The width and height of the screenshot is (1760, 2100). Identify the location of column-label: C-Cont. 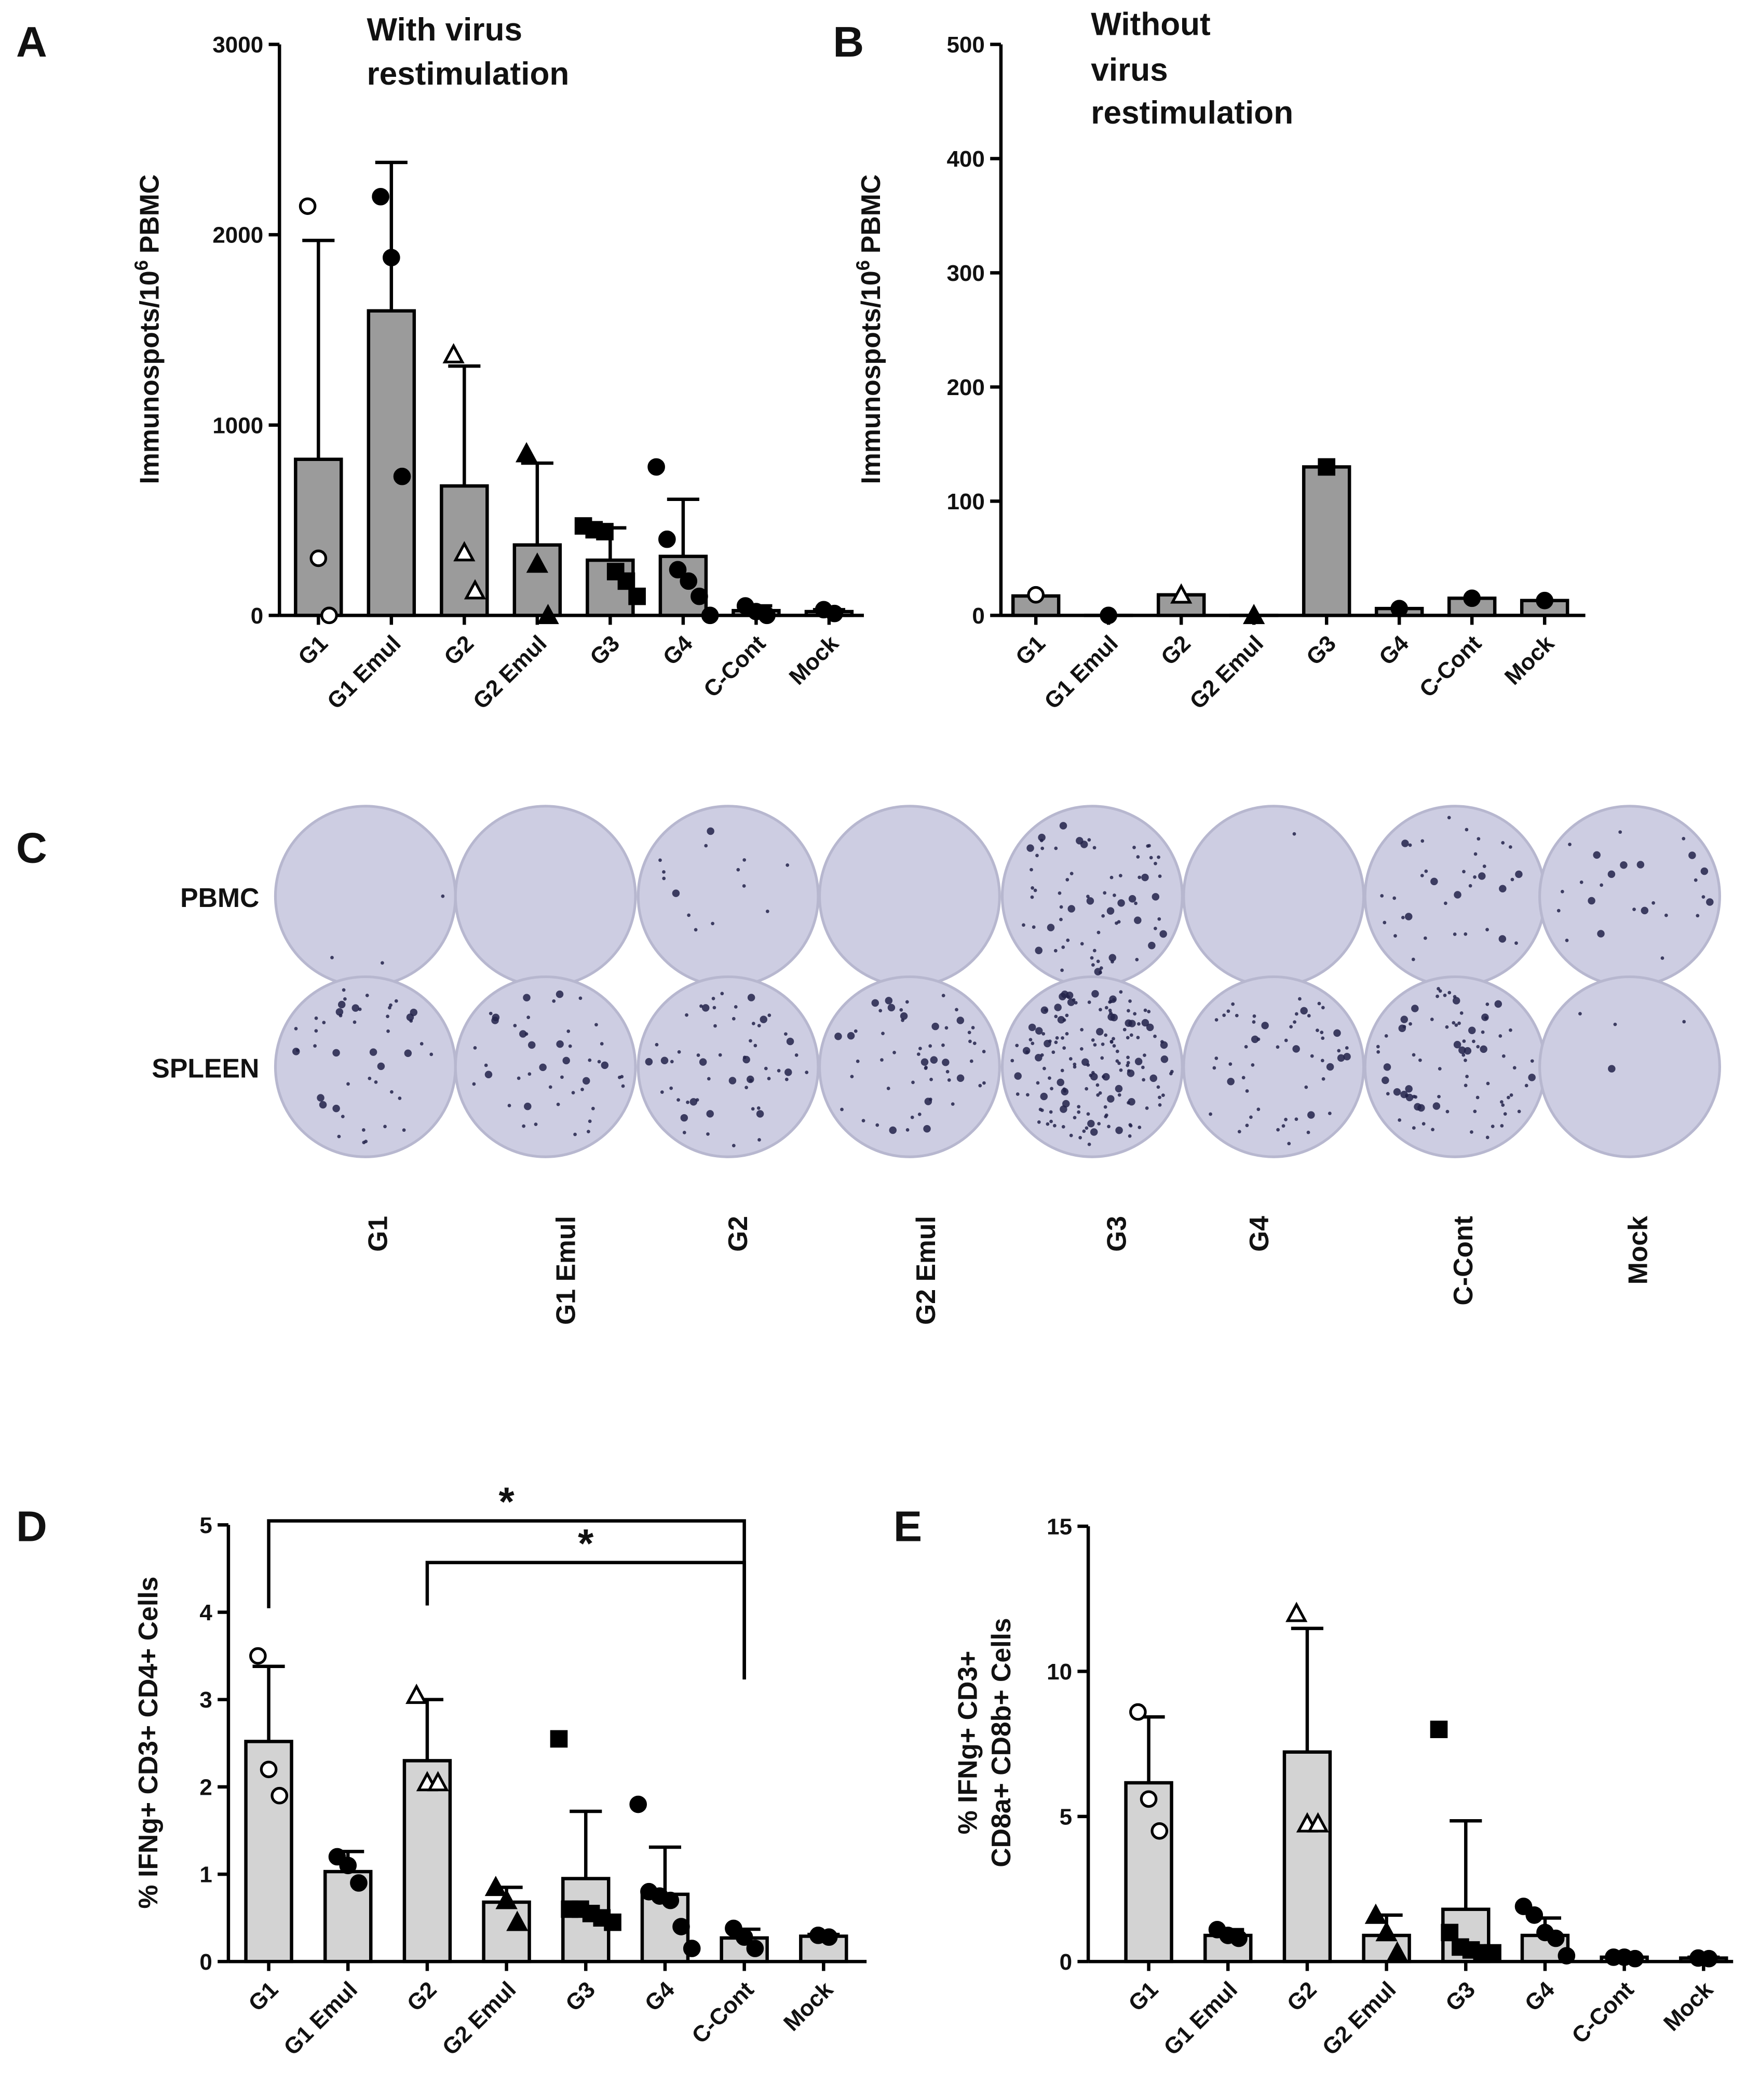
(1463, 1260).